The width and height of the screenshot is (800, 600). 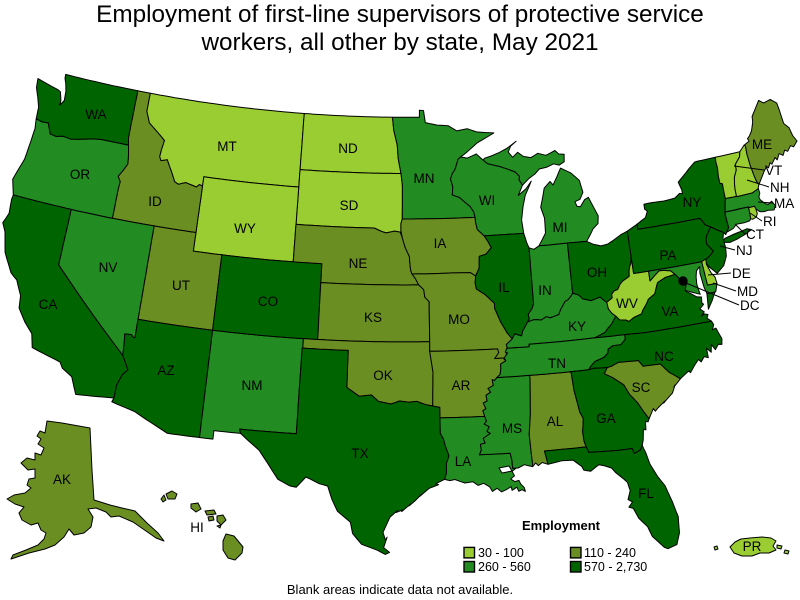 What do you see at coordinates (770, 221) in the screenshot?
I see `svg-text: RI` at bounding box center [770, 221].